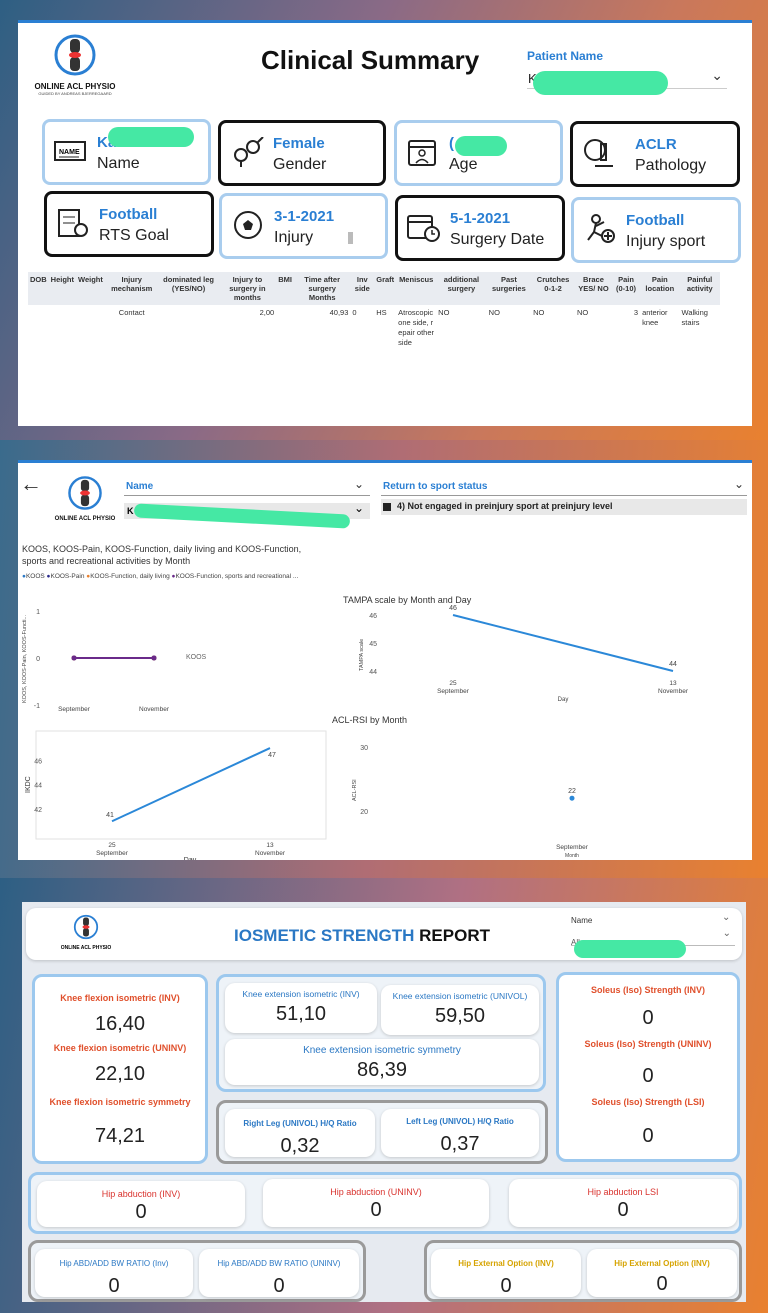 The height and width of the screenshot is (1313, 768). What do you see at coordinates (279, 1286) in the screenshot?
I see `hip-ratio-uninv-value: 0` at bounding box center [279, 1286].